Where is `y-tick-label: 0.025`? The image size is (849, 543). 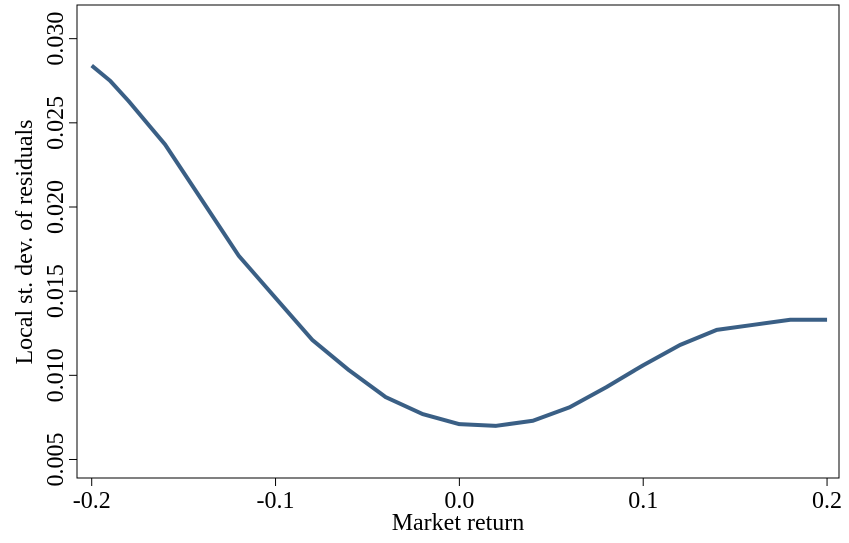
y-tick-label: 0.025 is located at coordinates (56, 123).